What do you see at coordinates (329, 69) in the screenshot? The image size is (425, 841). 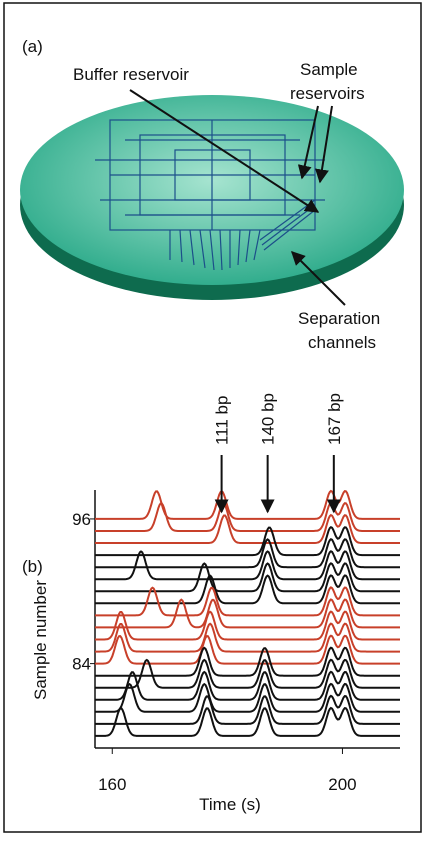 I see `annotation: Sample` at bounding box center [329, 69].